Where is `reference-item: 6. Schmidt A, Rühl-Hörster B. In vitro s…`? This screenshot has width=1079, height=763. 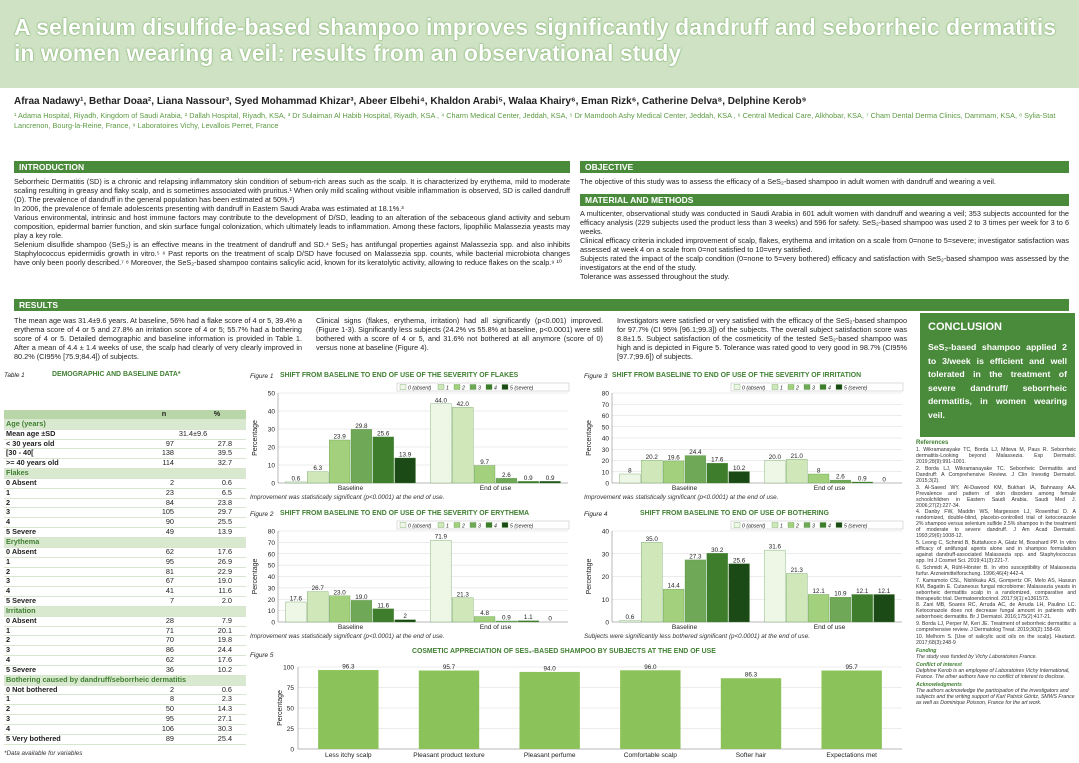
reference-item: 6. Schmidt A, Rühl-Hörster B. In vitro s… is located at coordinates (996, 570).